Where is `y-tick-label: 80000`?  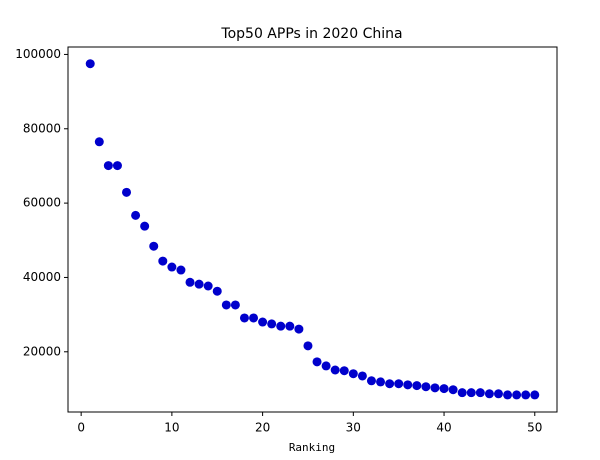 y-tick-label: 80000 is located at coordinates (42, 128).